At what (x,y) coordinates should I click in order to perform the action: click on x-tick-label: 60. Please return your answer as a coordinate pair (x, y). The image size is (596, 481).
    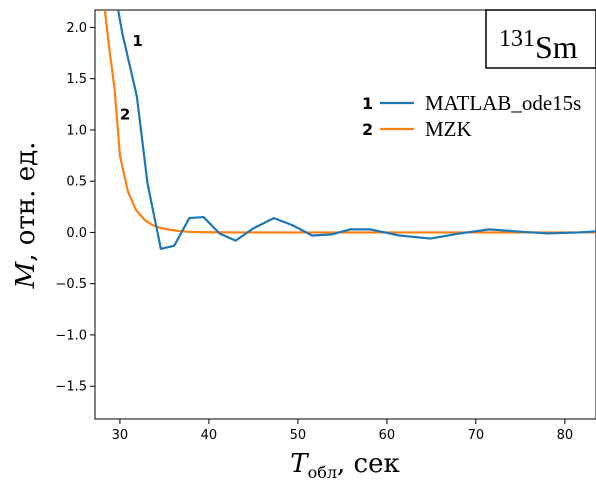
    Looking at the image, I should click on (387, 435).